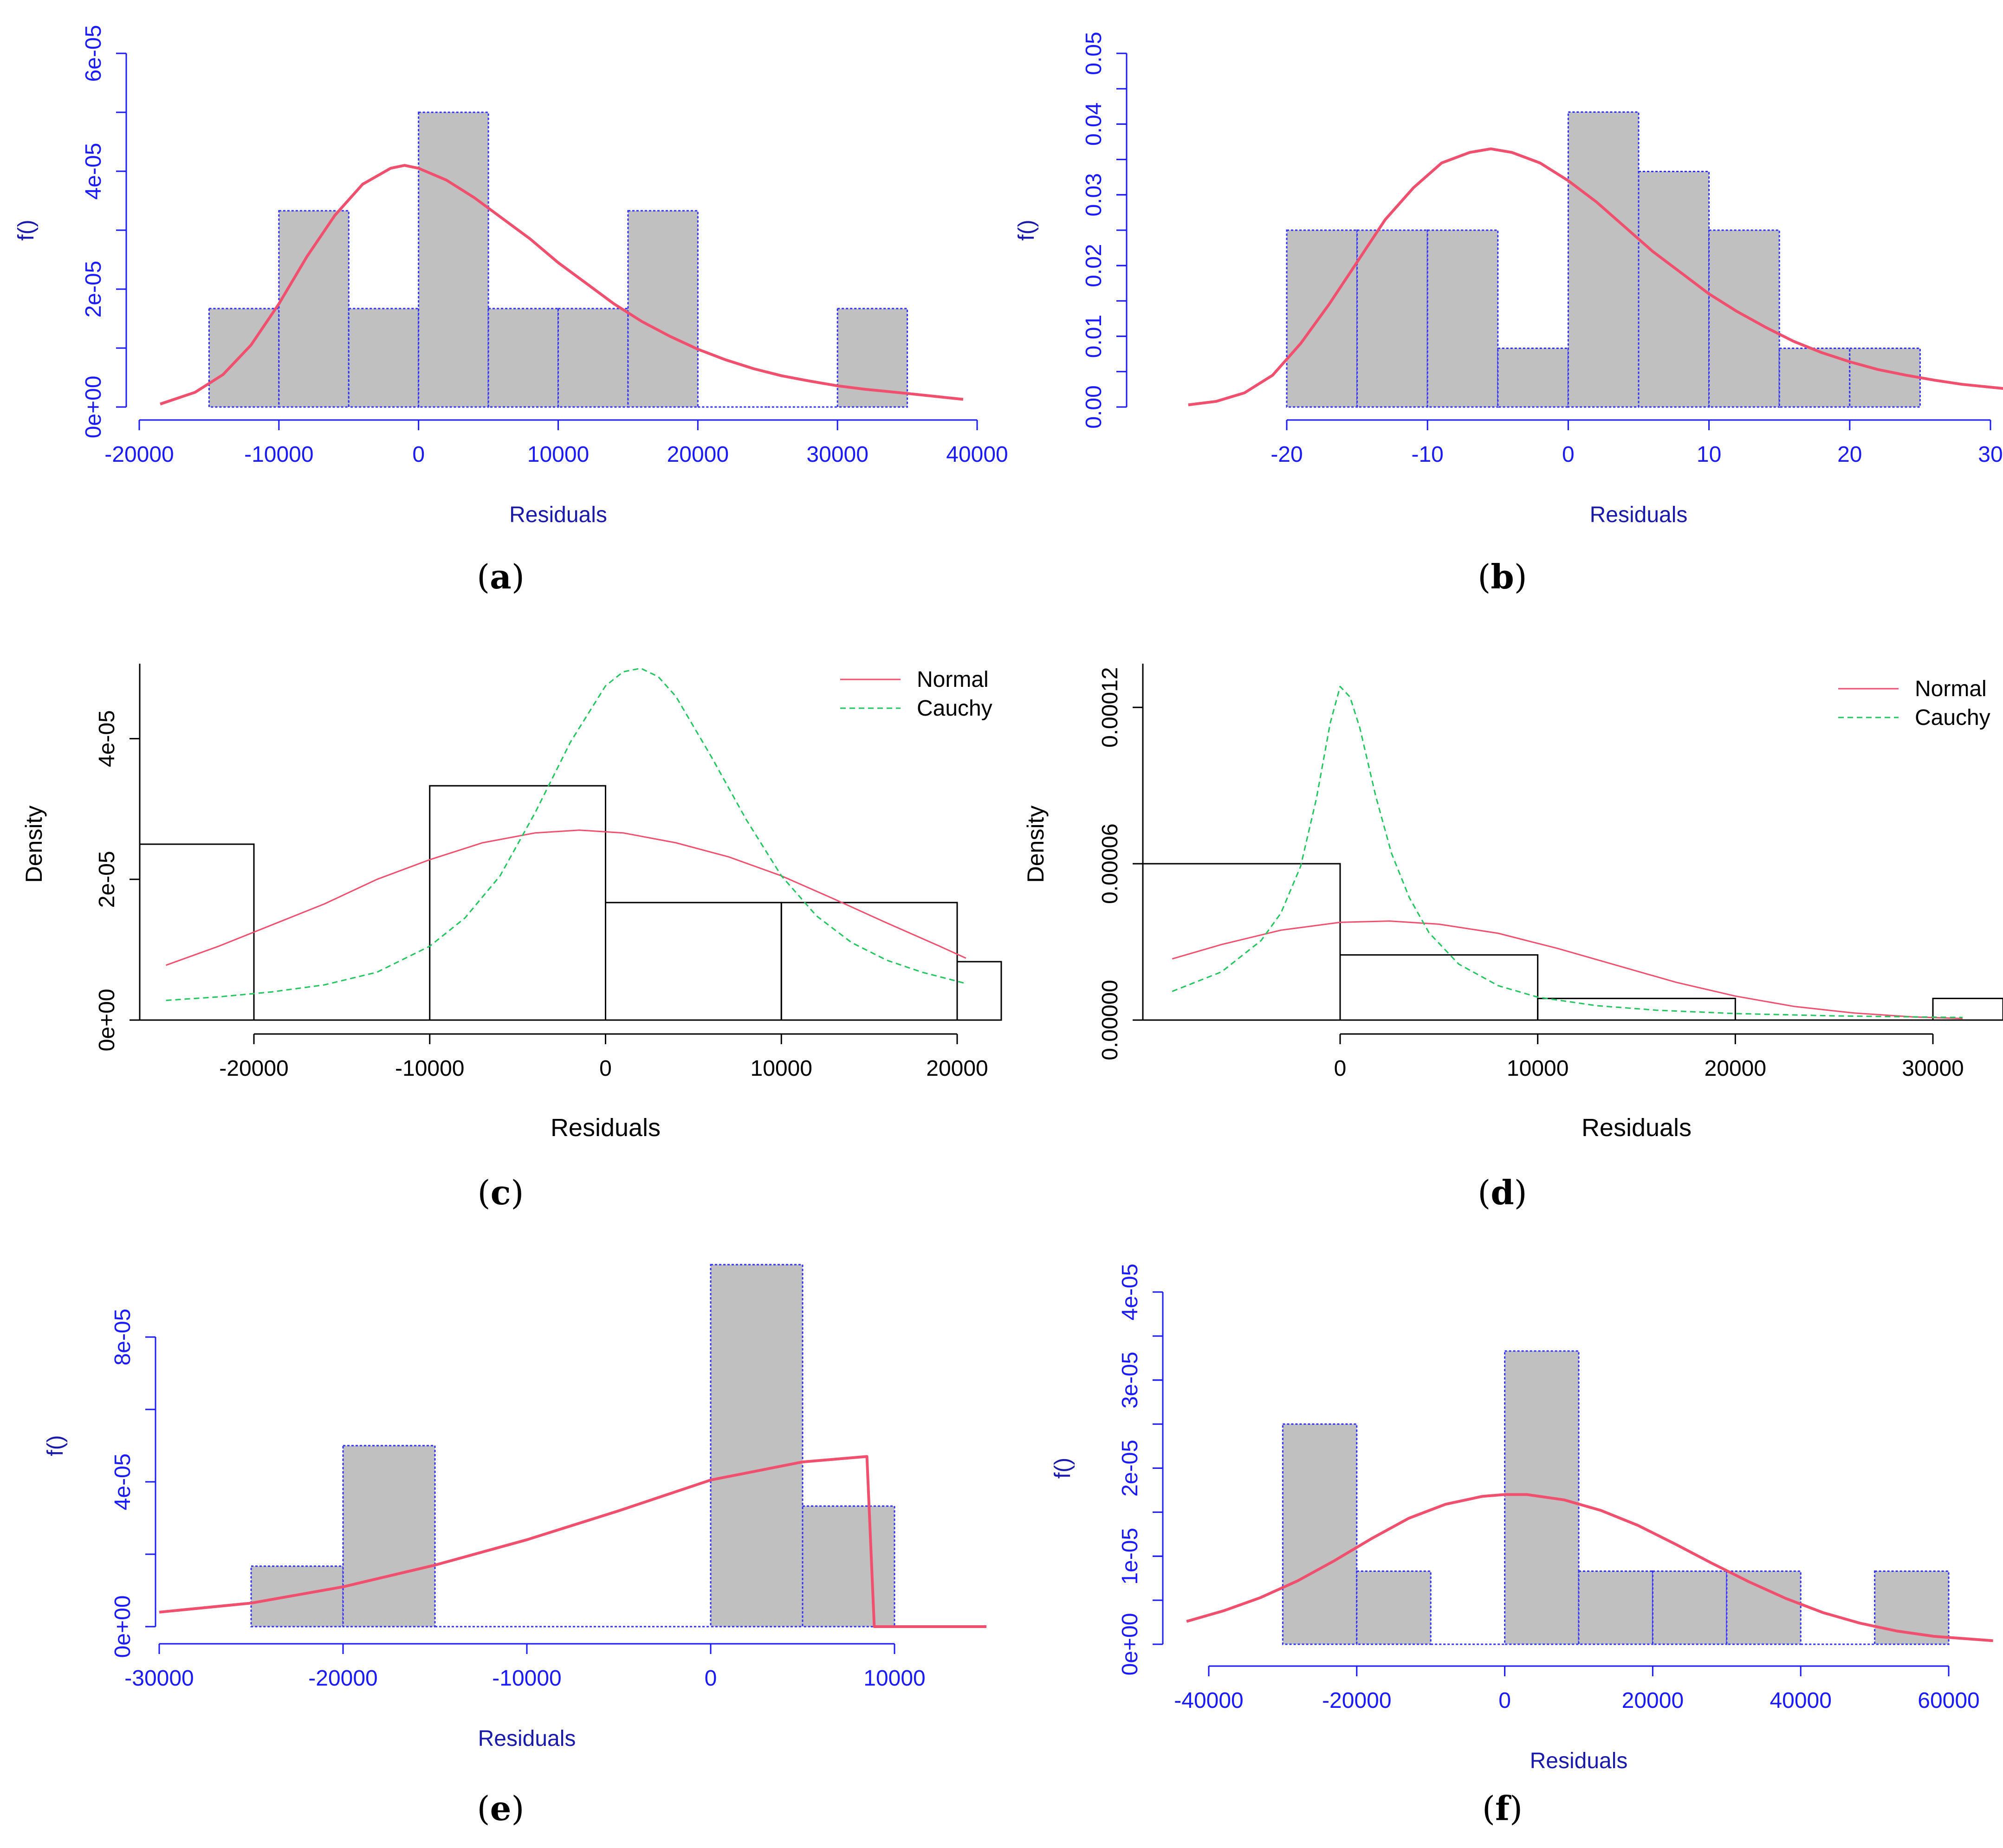 The image size is (2003, 1848). Describe the element at coordinates (93, 53) in the screenshot. I see `y-tick-label: 6e-05` at that location.